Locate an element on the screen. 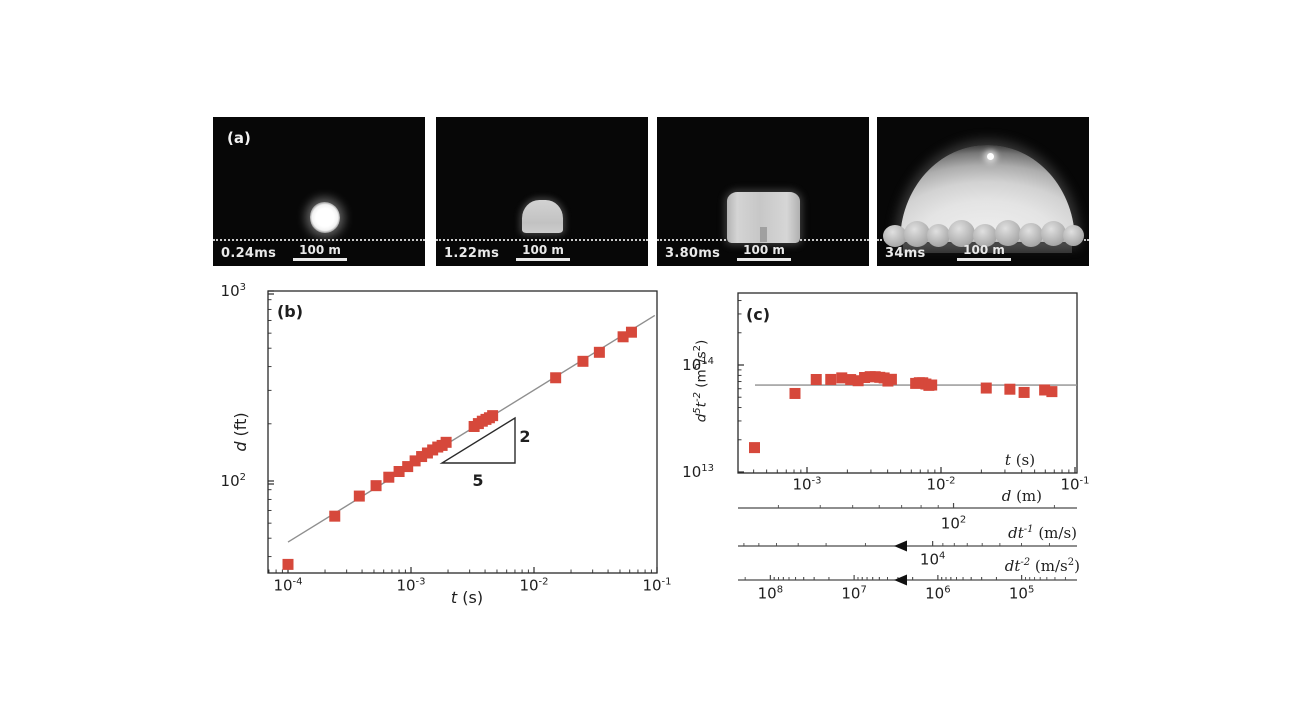  time-label: 3.80ms is located at coordinates (693, 253).